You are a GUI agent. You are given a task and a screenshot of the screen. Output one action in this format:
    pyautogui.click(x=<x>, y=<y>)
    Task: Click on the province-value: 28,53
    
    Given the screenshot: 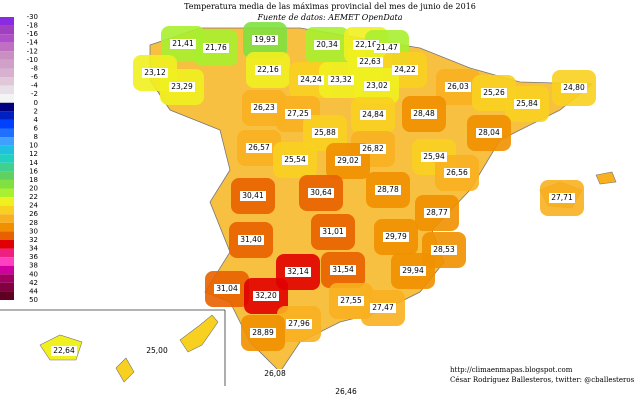 What is the action you would take?
    pyautogui.click(x=444, y=249)
    